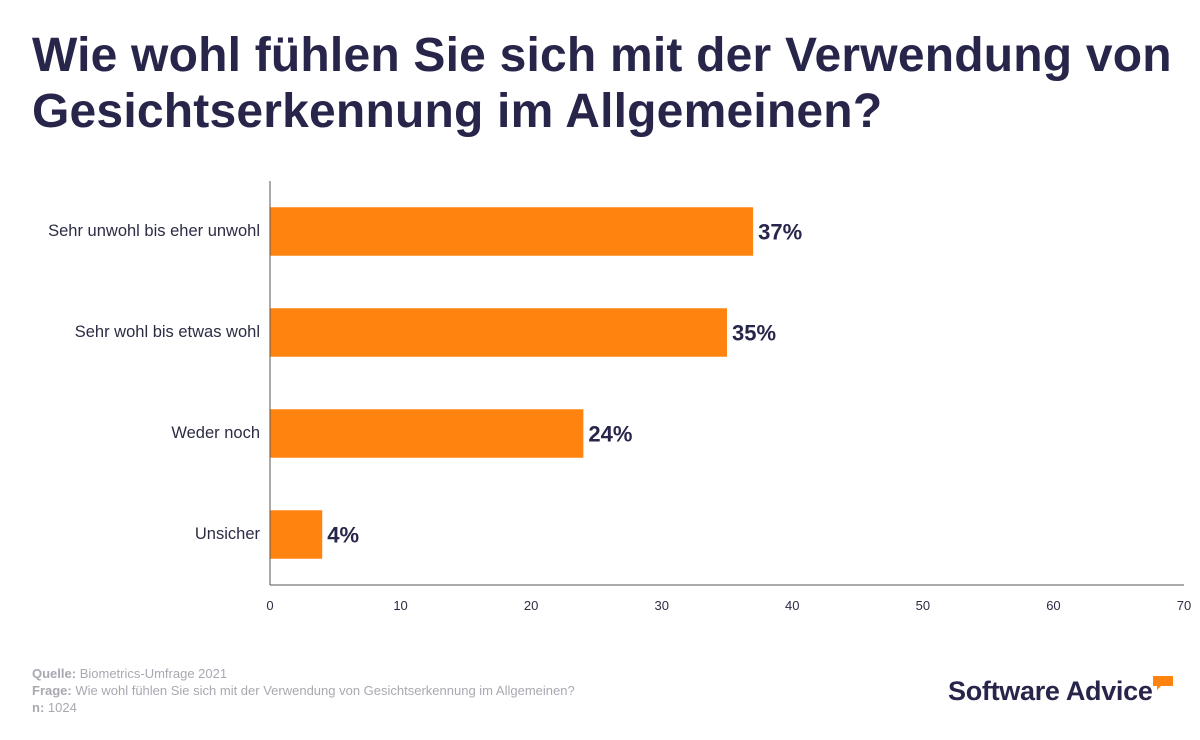 Image resolution: width=1200 pixels, height=740 pixels. What do you see at coordinates (661, 605) in the screenshot?
I see `x-tick-label: 30` at bounding box center [661, 605].